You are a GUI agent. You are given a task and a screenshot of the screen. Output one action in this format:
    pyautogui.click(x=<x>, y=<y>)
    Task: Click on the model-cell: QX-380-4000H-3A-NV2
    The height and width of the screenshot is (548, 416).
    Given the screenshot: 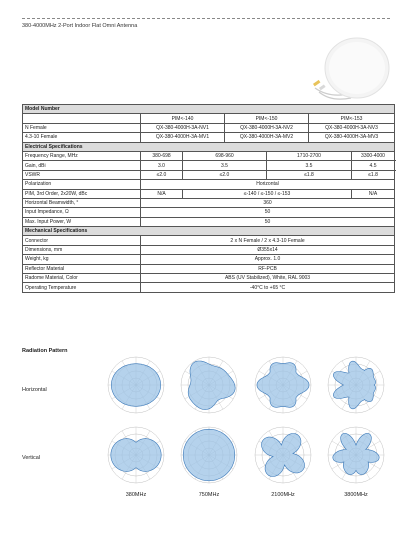 What is the action you would take?
    pyautogui.click(x=266, y=128)
    